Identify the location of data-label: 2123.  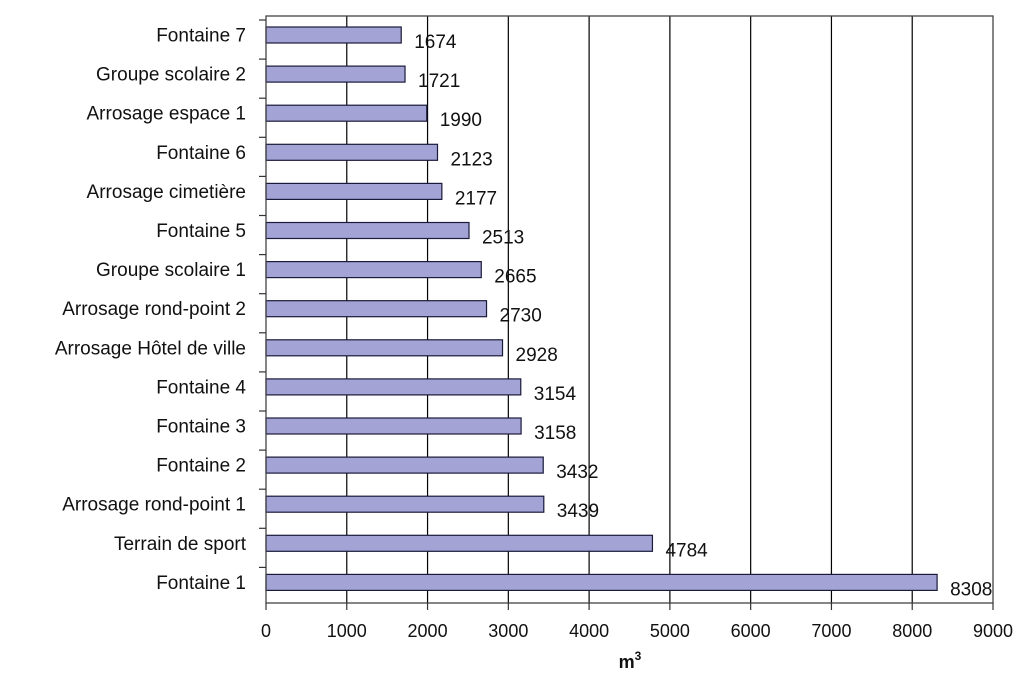
(471, 159).